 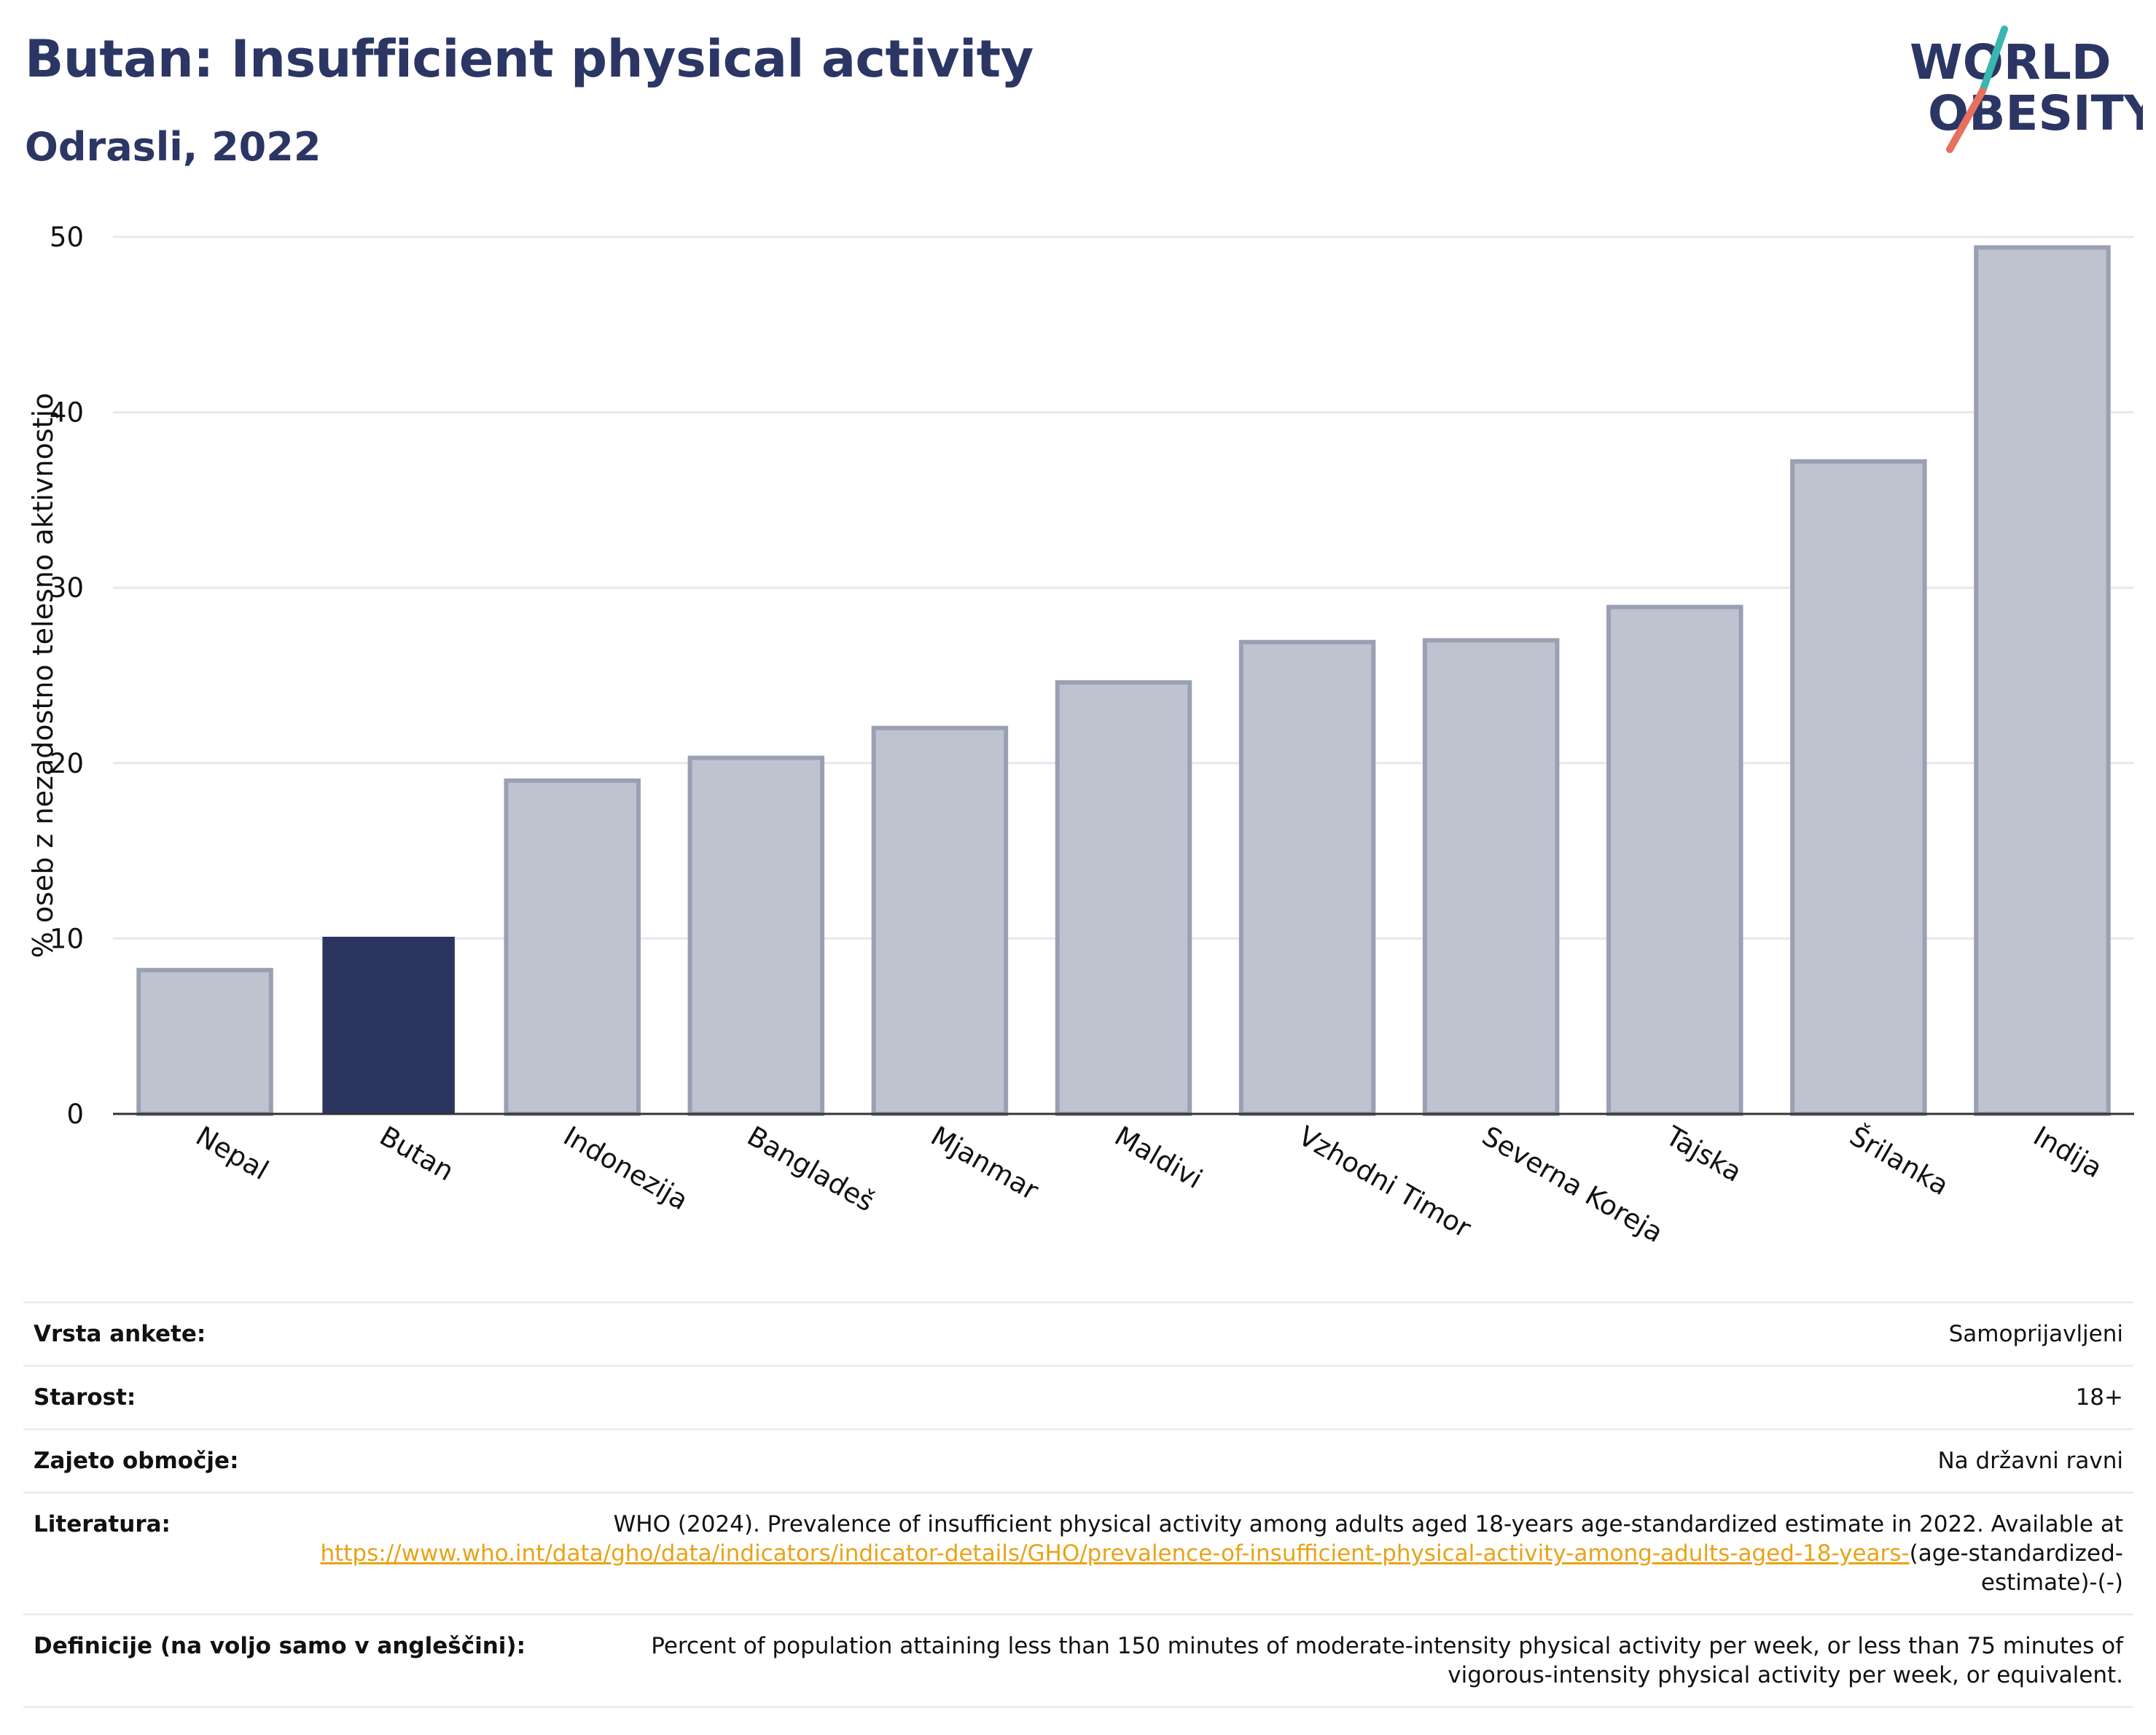 I want to click on bar-nepal, so click(x=204, y=1042).